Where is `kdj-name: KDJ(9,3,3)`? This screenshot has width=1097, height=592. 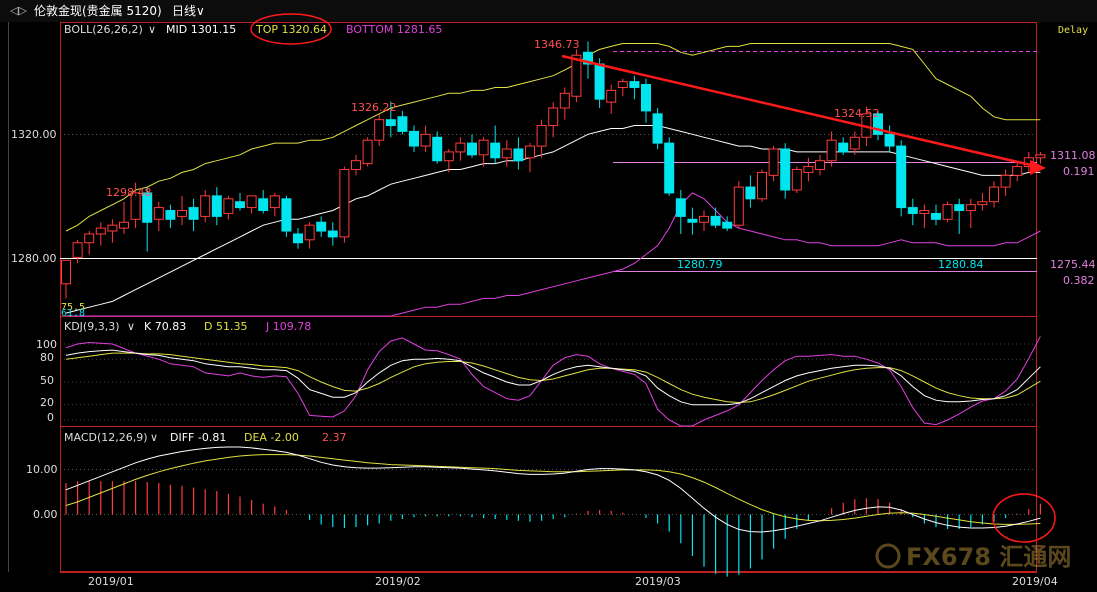
kdj-name: KDJ(9,3,3) is located at coordinates (92, 326).